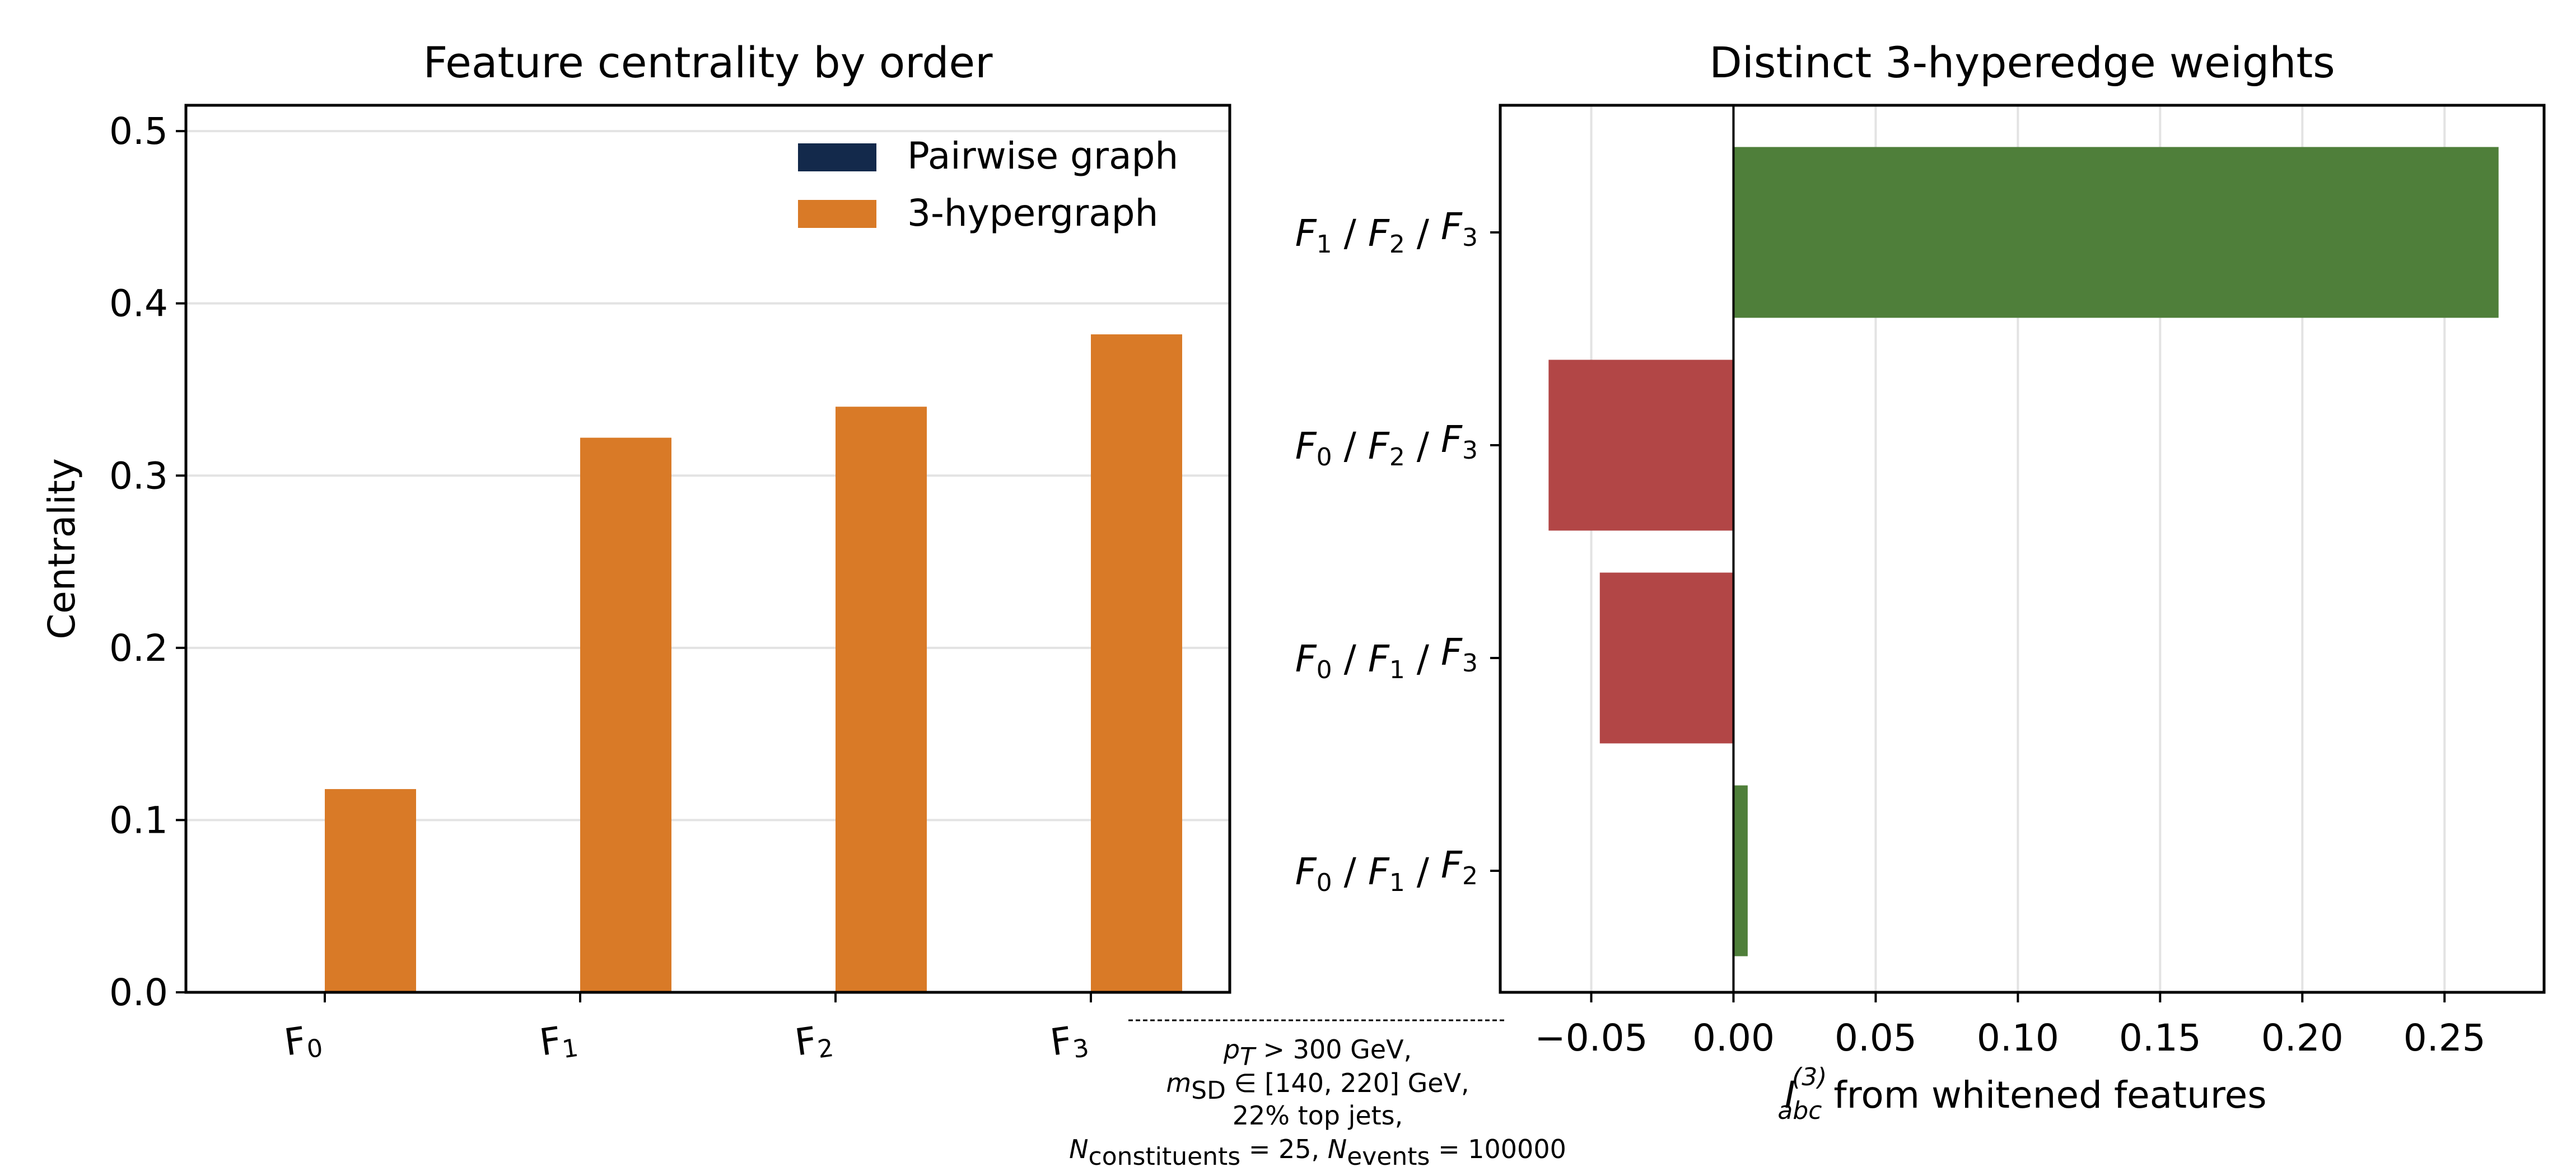 The width and height of the screenshot is (2576, 1176). Describe the element at coordinates (1249, 1057) in the screenshot. I see `note-pt-sub: T` at that location.